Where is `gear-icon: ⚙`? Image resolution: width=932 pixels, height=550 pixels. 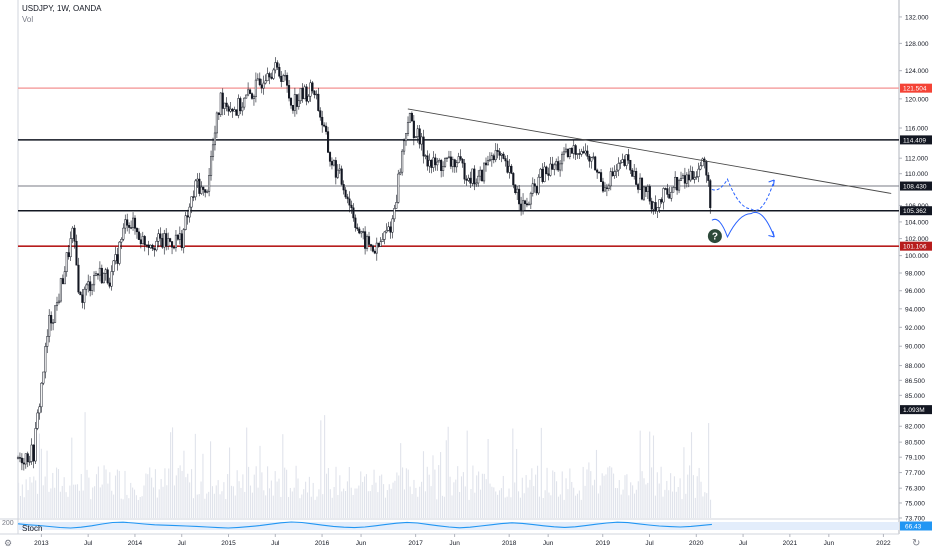 gear-icon: ⚙ is located at coordinates (8, 543).